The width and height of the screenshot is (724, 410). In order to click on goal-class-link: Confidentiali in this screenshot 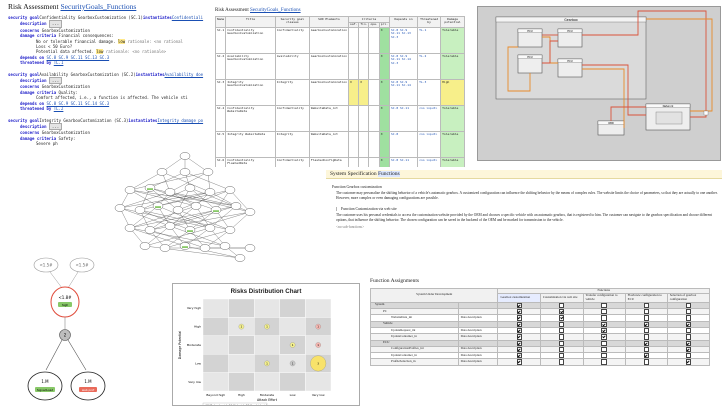, I will do `click(187, 17)`.